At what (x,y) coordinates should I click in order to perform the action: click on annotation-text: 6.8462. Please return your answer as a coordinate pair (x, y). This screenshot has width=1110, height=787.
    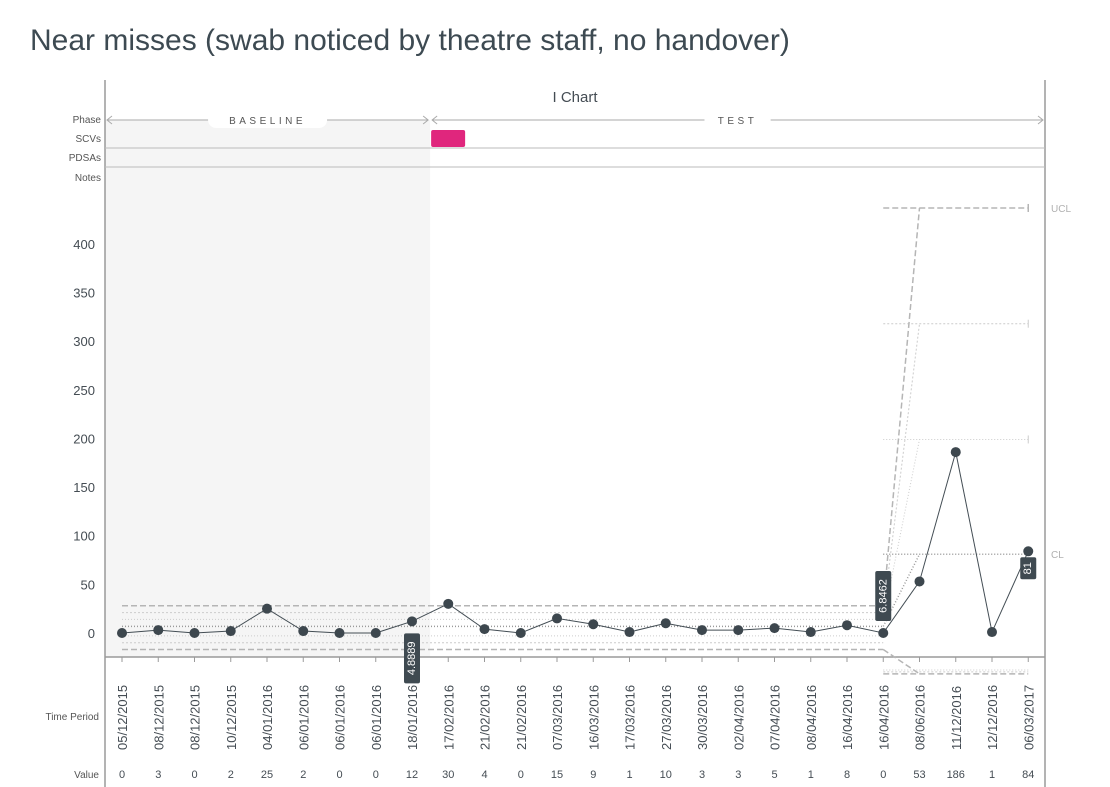
    Looking at the image, I should click on (883, 596).